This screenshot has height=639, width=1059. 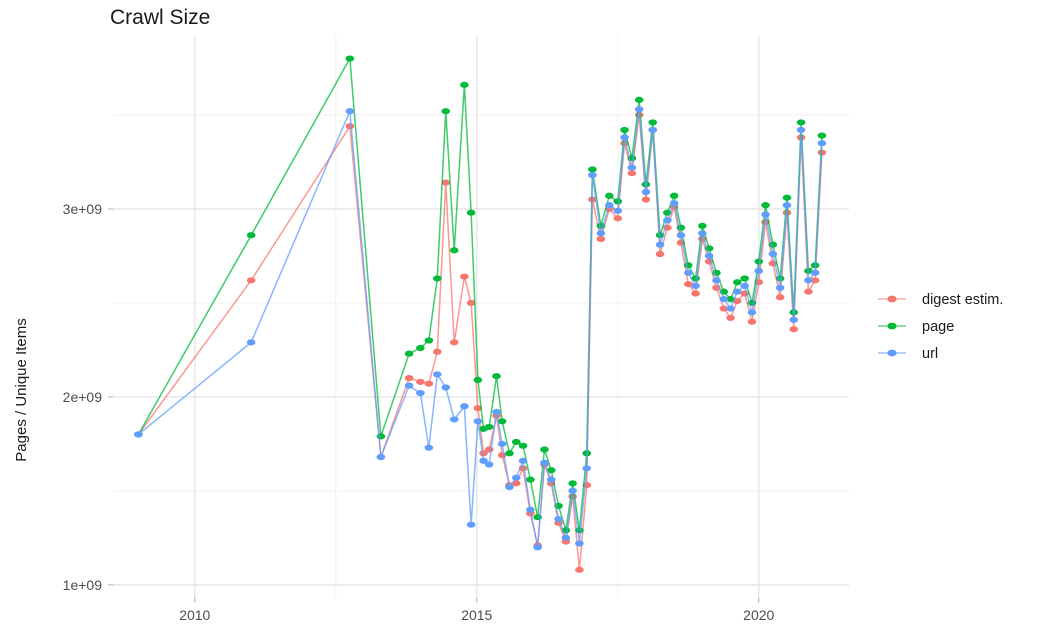 I want to click on x-tick-label: 2015, so click(x=476, y=615).